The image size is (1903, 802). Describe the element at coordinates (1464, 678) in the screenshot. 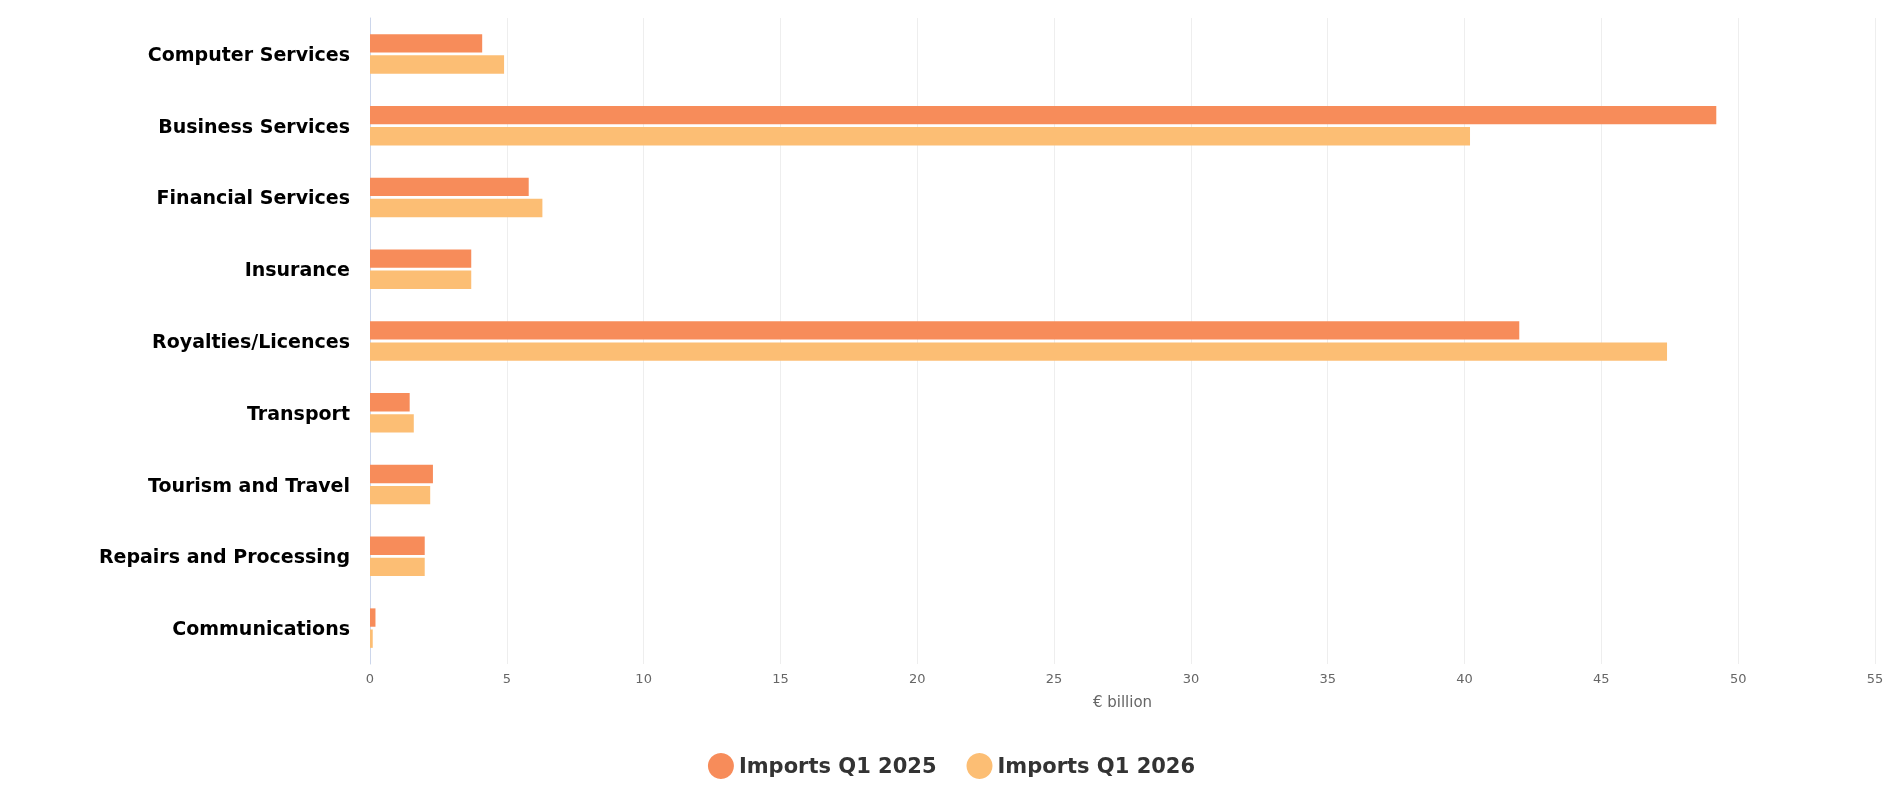

I see `x-tick-label: 40` at that location.